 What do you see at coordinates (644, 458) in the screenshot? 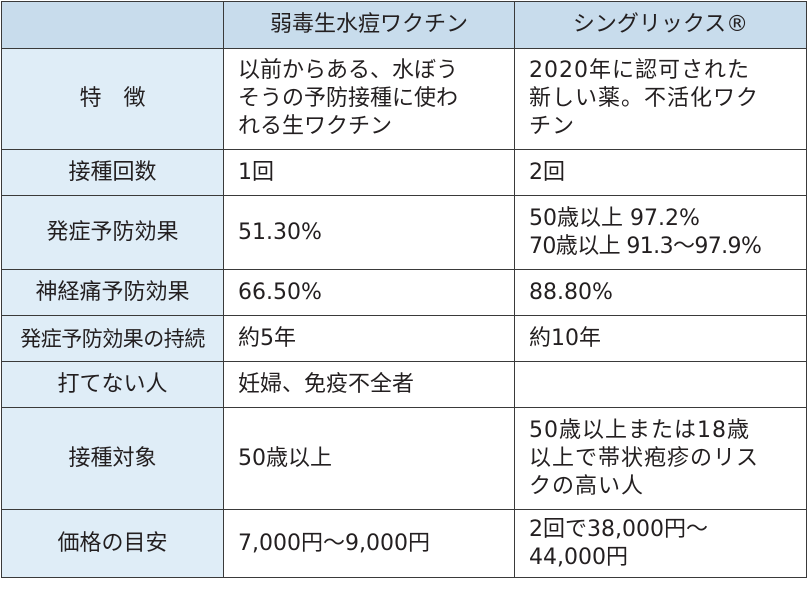
I see `cell-line: 以上で帯状疱疹のリス` at bounding box center [644, 458].